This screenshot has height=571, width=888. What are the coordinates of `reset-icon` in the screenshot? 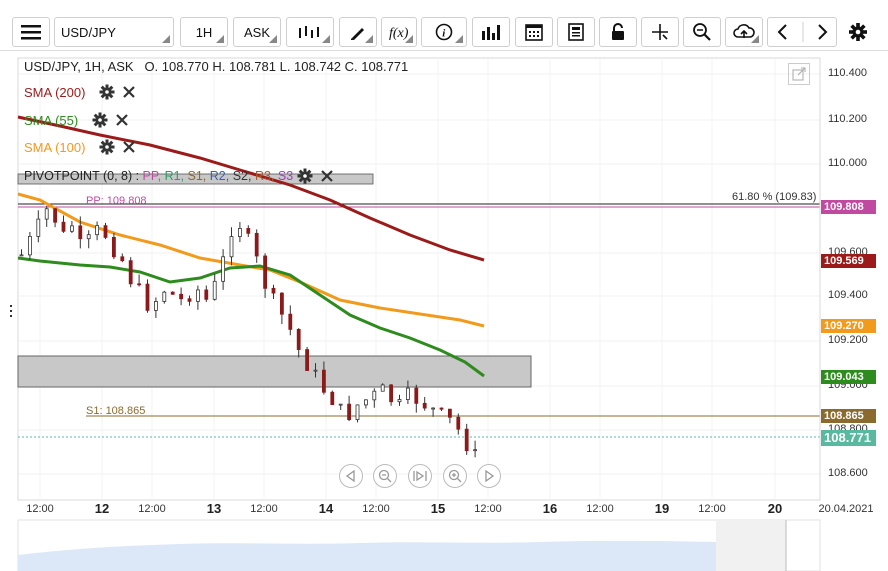 It's located at (420, 476).